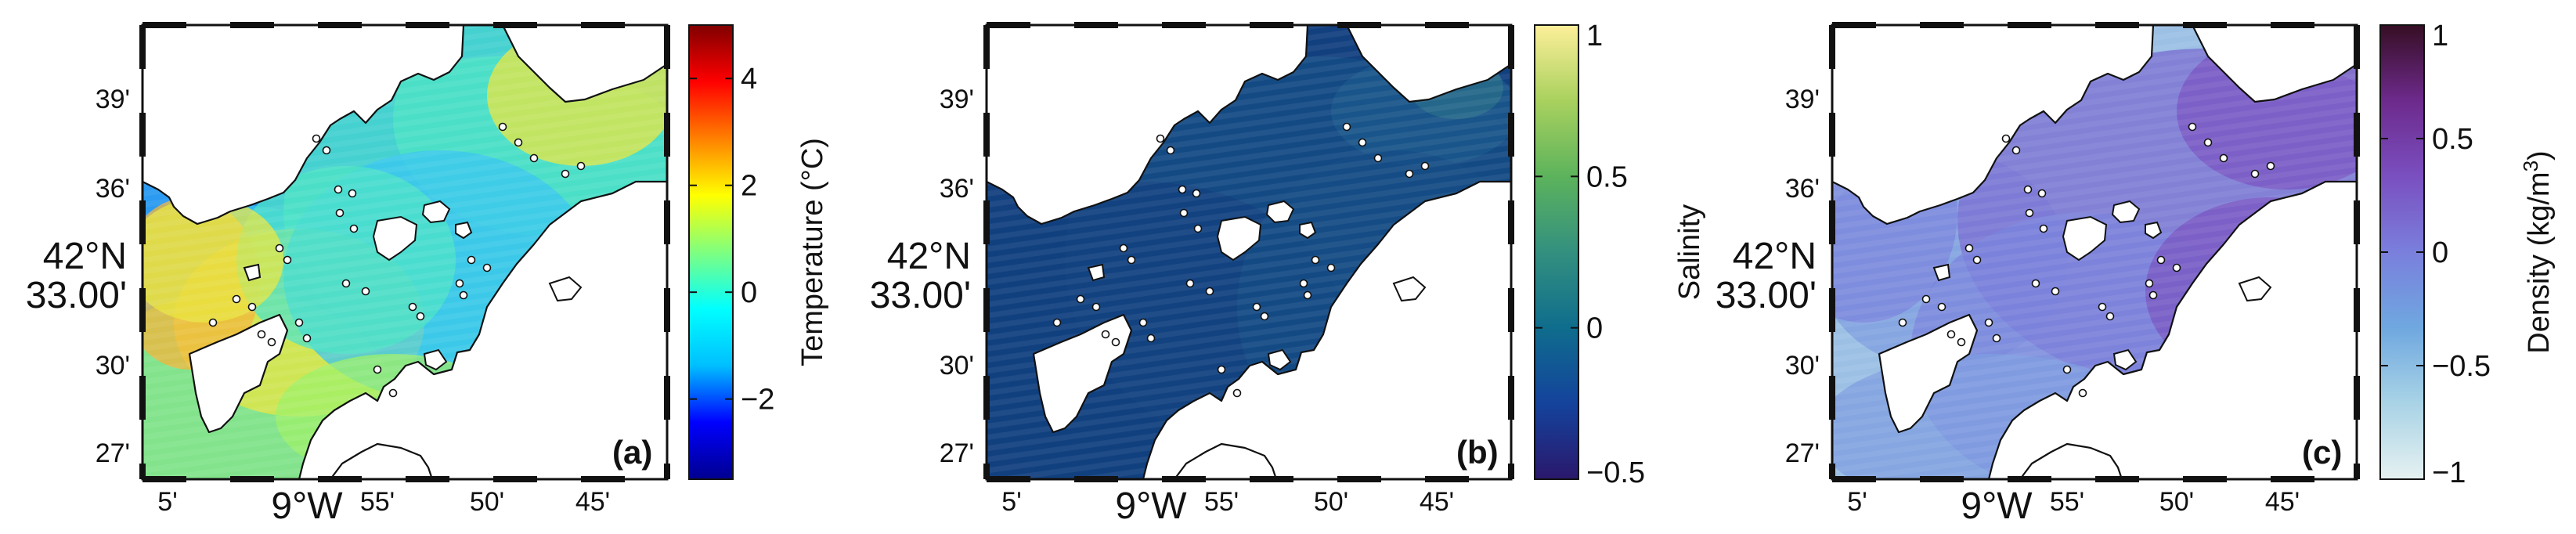 This screenshot has width=2576, height=534. Describe the element at coordinates (757, 400) in the screenshot. I see `colorbar-tick-label-a: −2` at that location.